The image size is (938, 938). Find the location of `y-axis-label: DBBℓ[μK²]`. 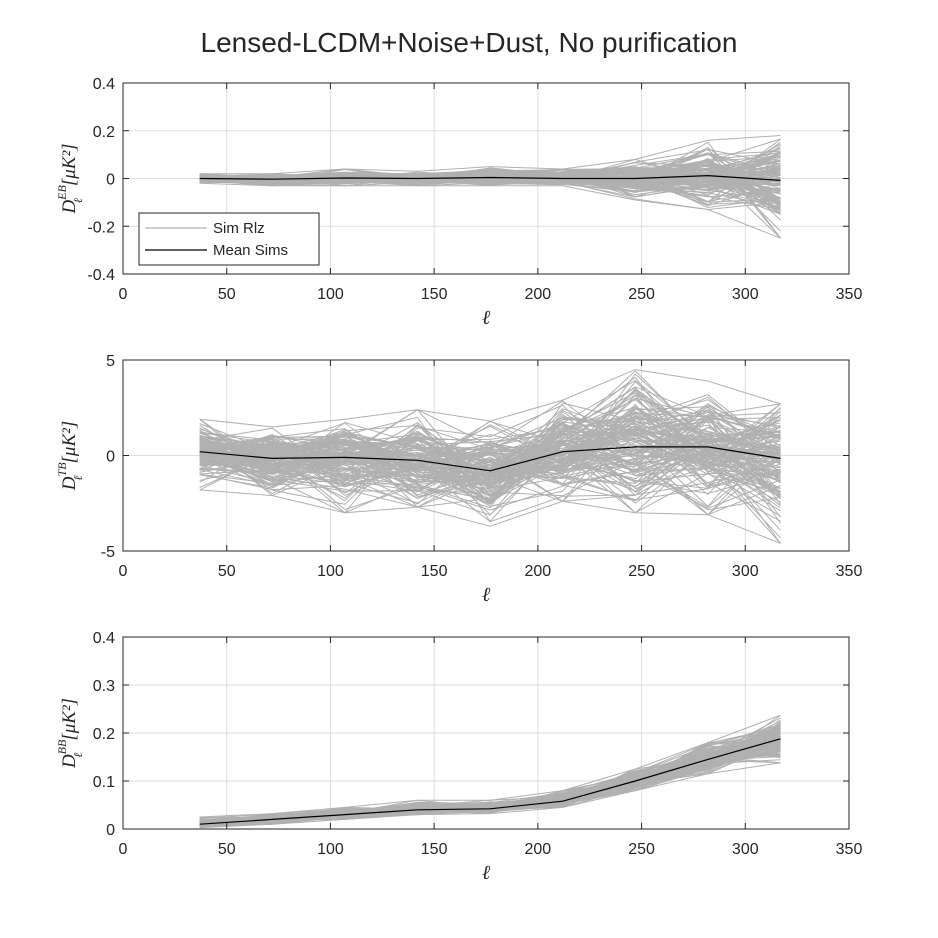

y-axis-label: DBBℓ[μK²] is located at coordinates (70, 733).